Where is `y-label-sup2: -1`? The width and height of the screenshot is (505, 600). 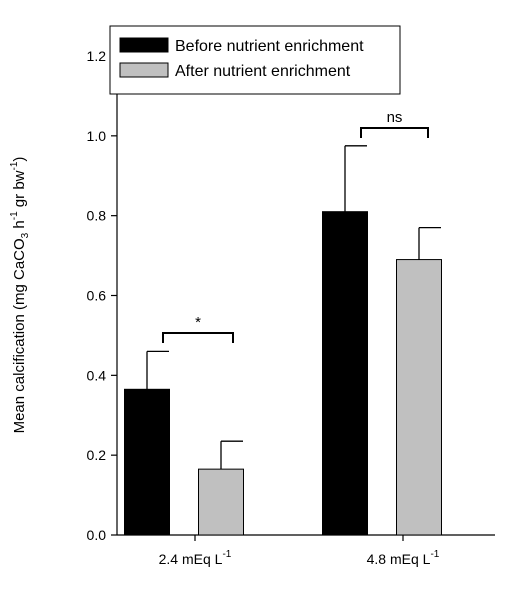
y-label-sup2: -1 is located at coordinates (14, 165).